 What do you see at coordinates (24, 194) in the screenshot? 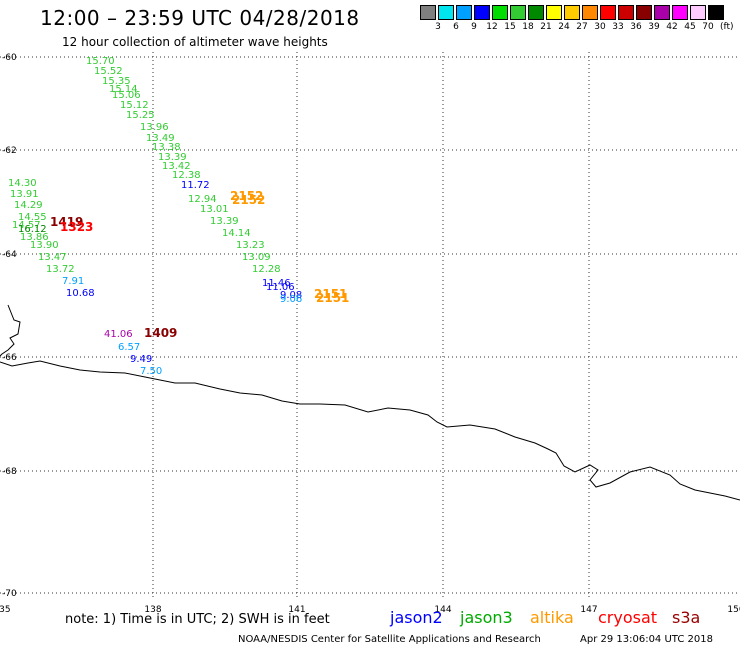
I see `wave-height-label: 13.91` at bounding box center [24, 194].